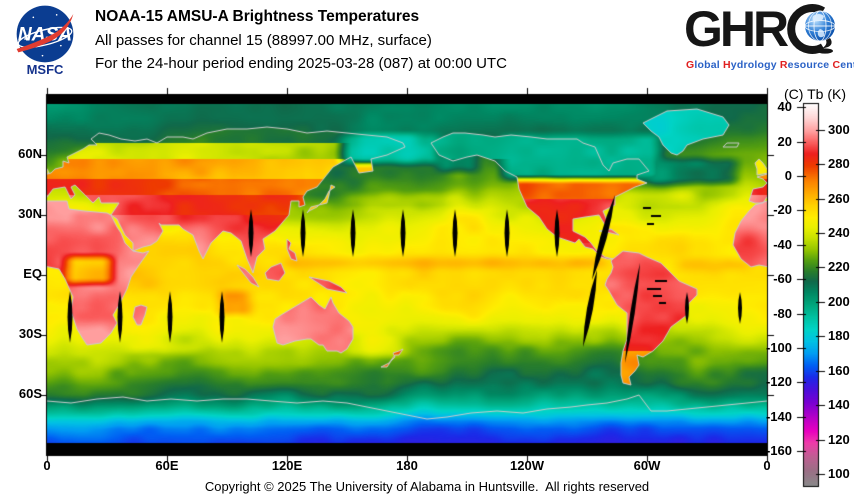 This screenshot has height=502, width=854. Describe the element at coordinates (839, 129) in the screenshot. I see `colorbar-k-tick-300: 300` at that location.